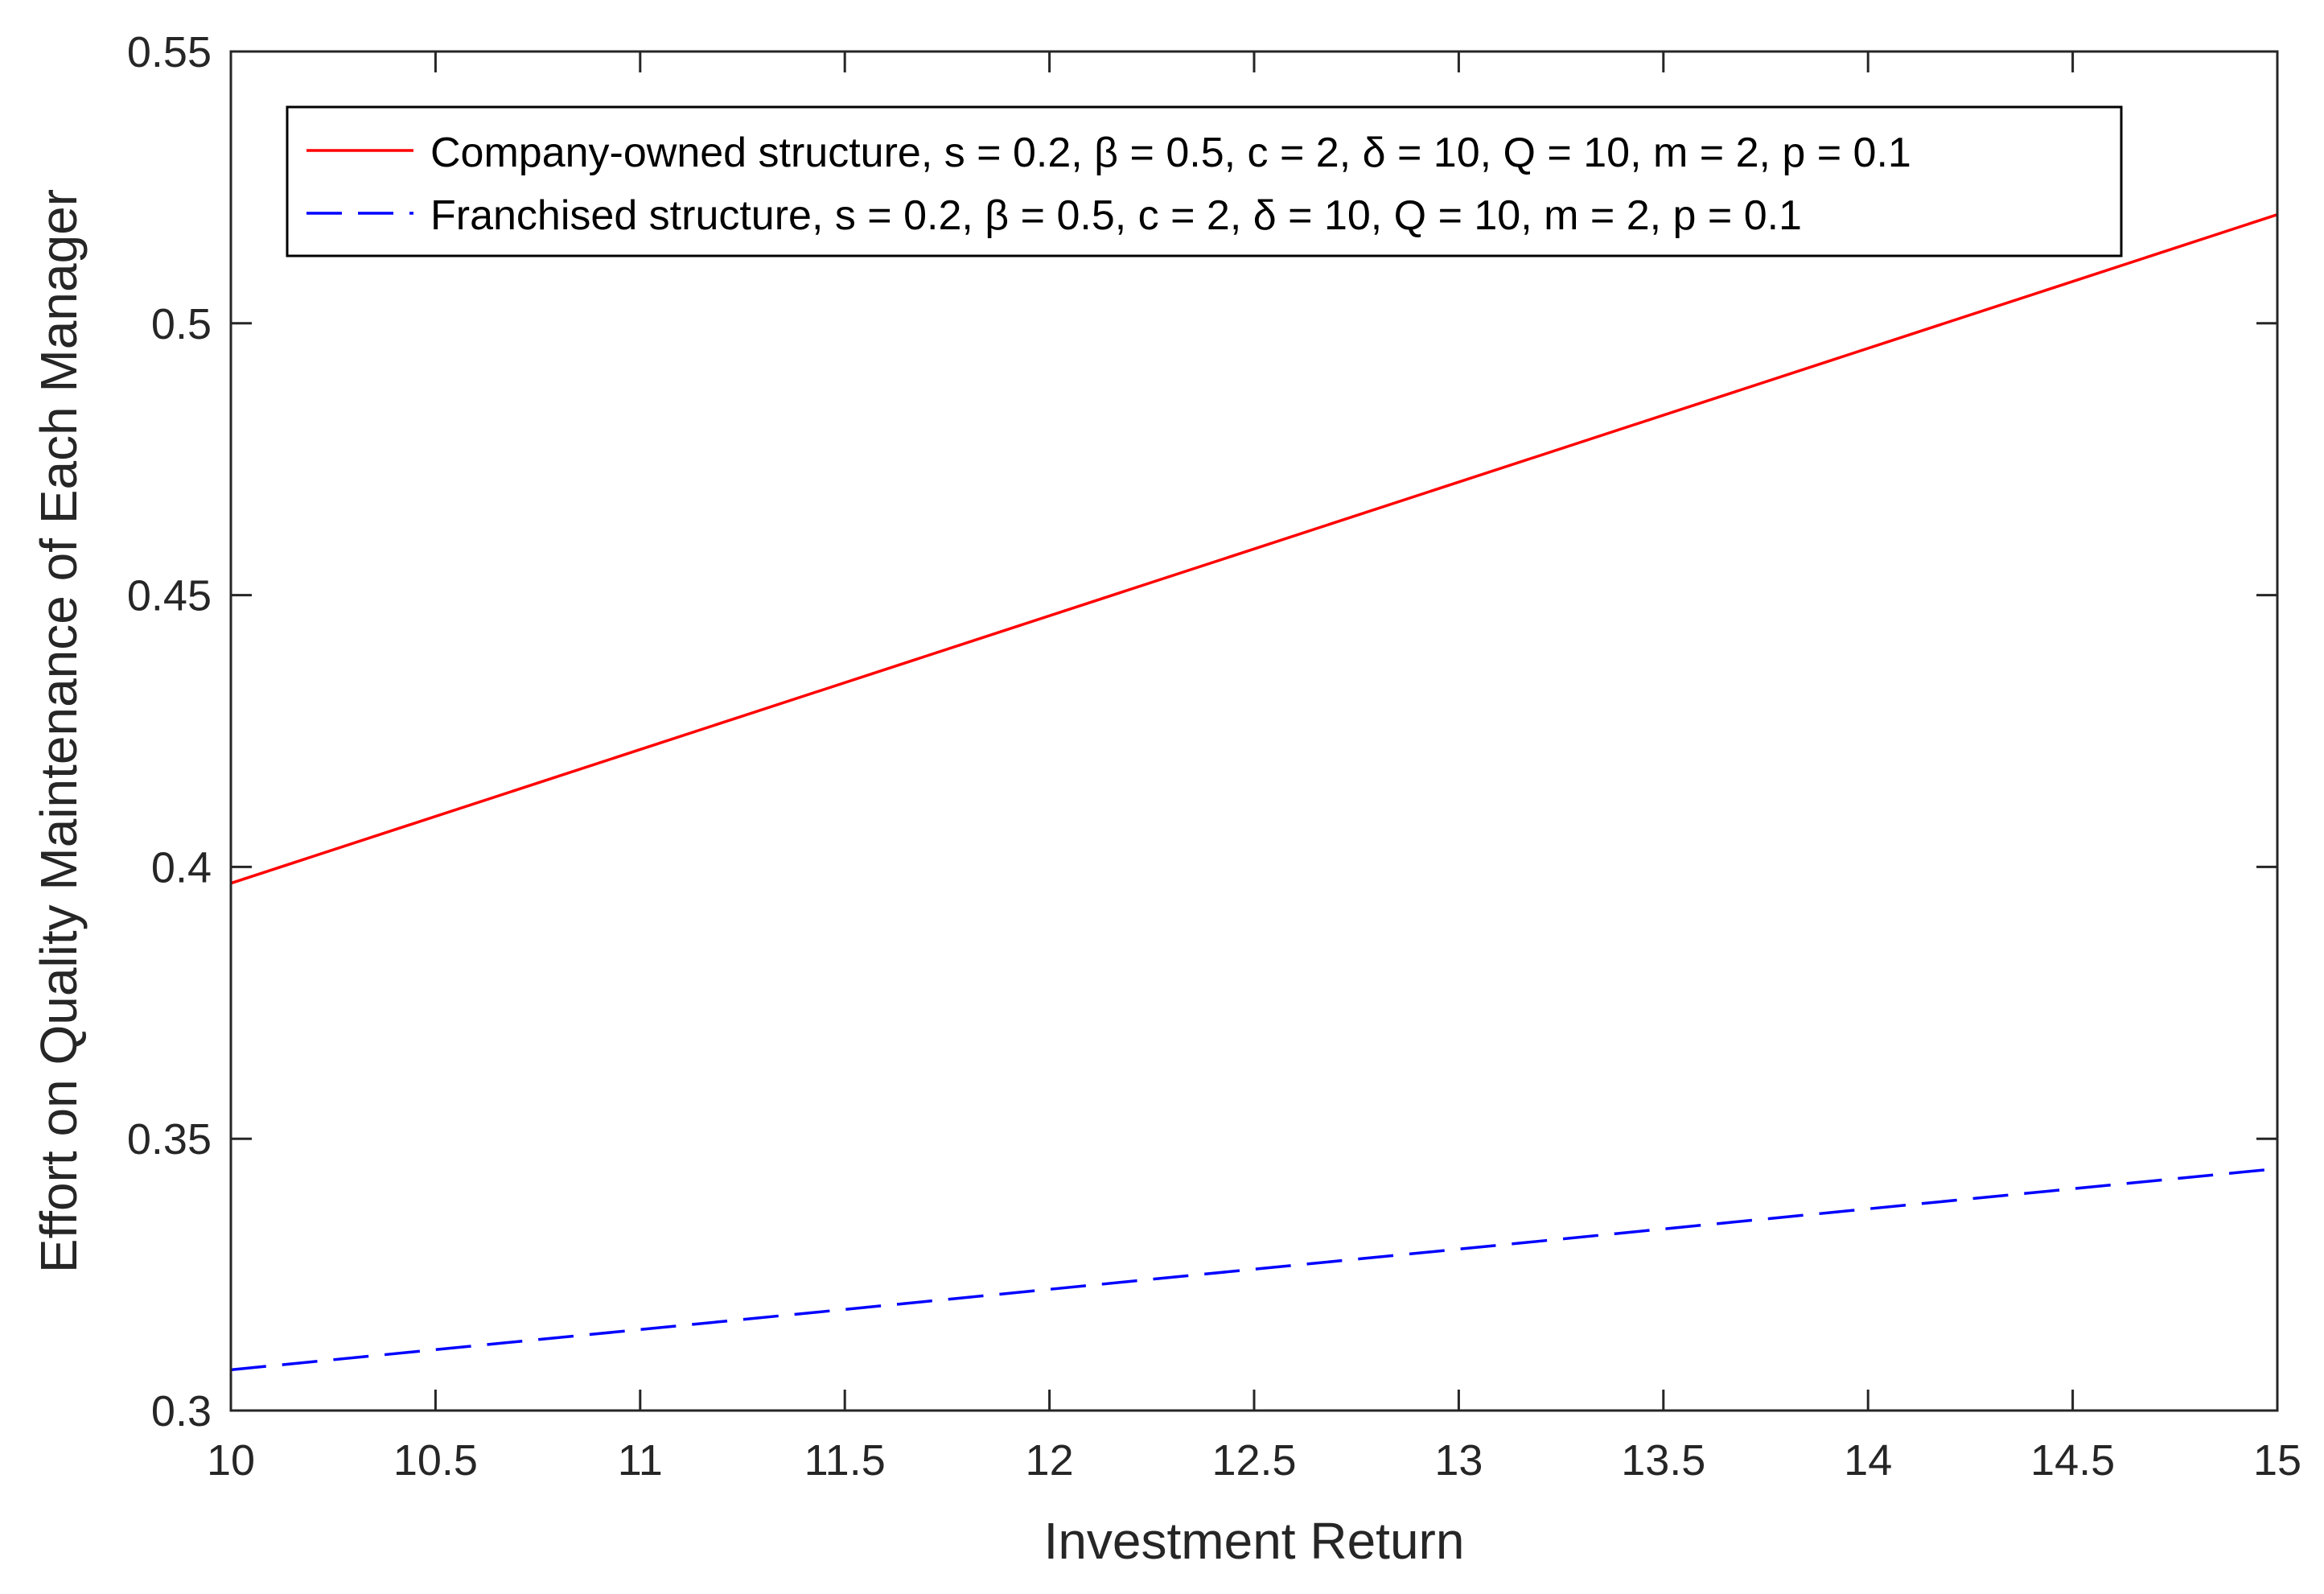 Image resolution: width=2324 pixels, height=1594 pixels. I want to click on x-tick-label: 10, so click(231, 1460).